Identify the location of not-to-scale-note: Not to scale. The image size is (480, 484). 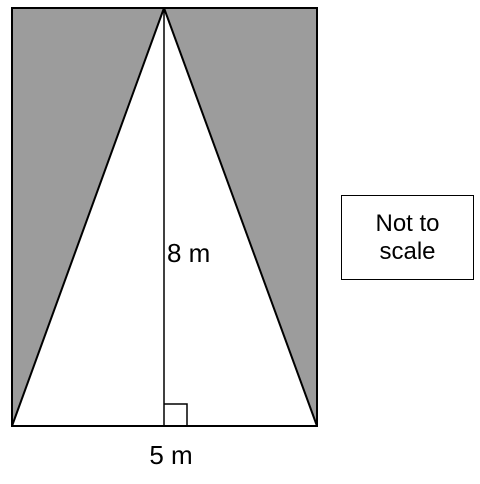
(407, 237).